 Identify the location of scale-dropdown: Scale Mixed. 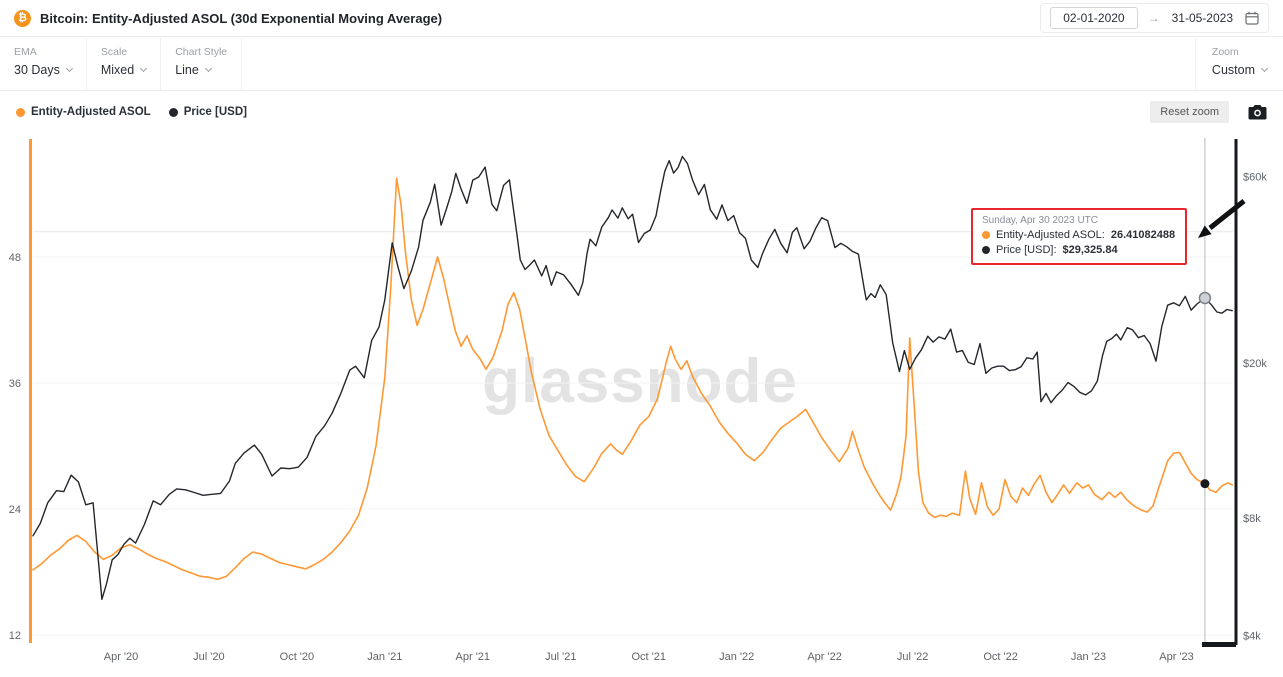
(124, 64).